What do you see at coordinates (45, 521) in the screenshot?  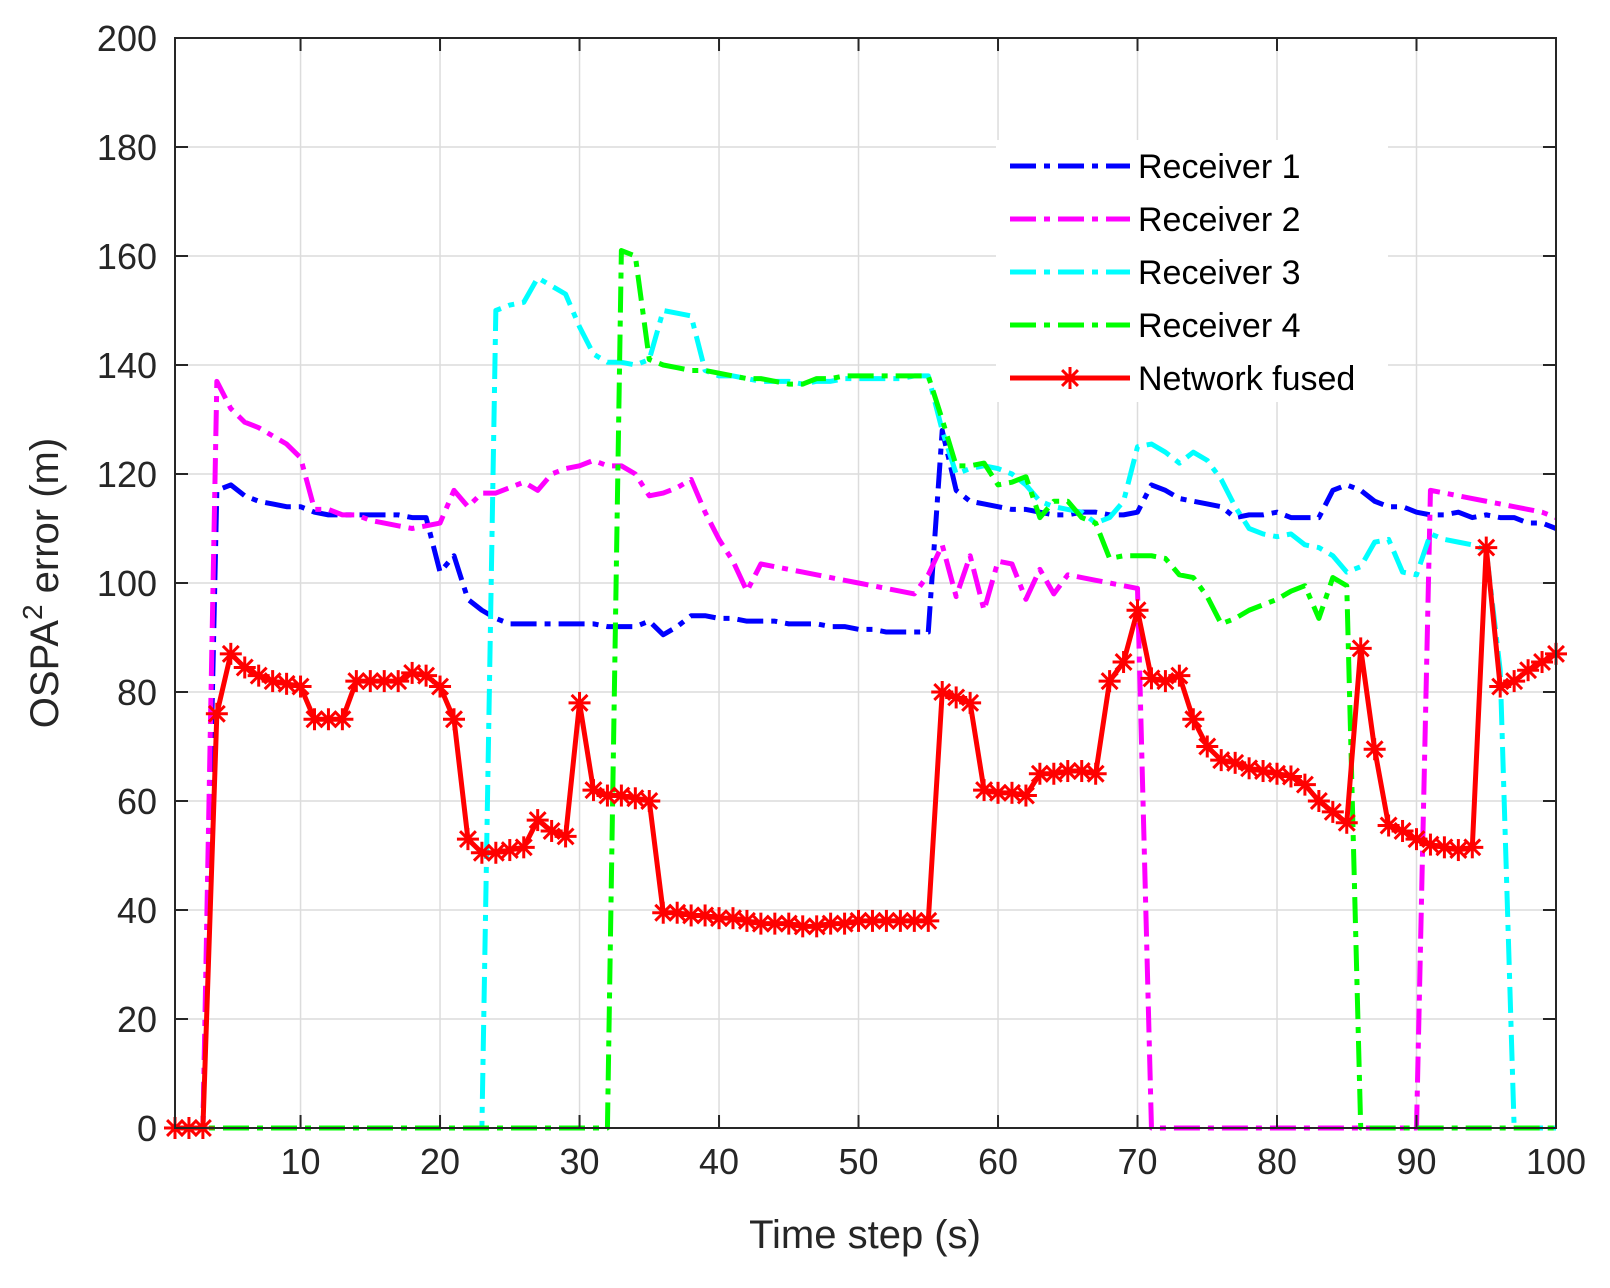 I see `y-axis-label-rest: error (m)` at bounding box center [45, 521].